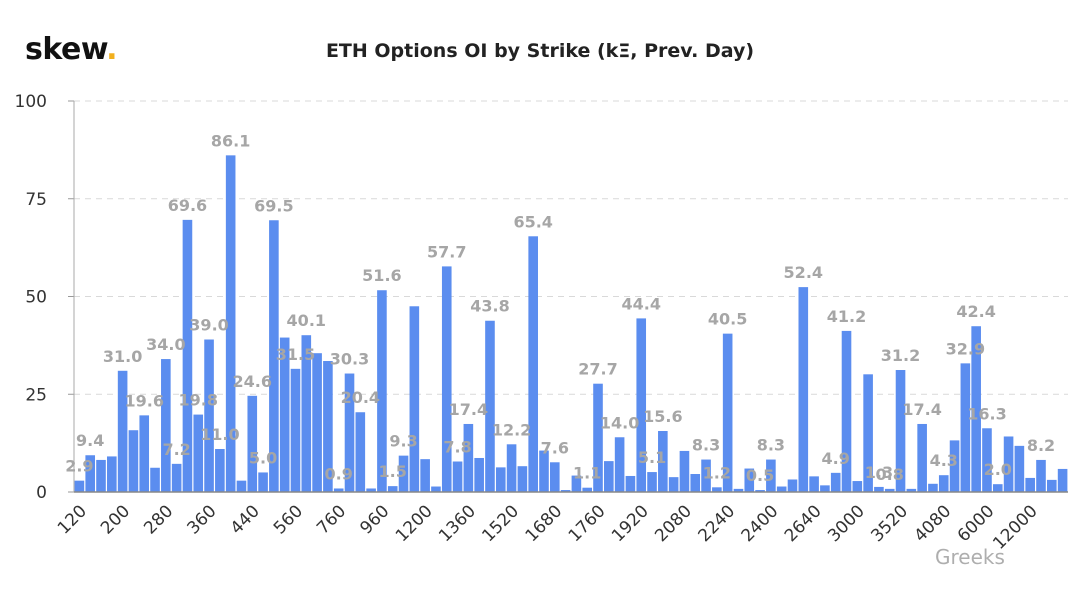  I want to click on data-label: 0.5, so click(760, 475).